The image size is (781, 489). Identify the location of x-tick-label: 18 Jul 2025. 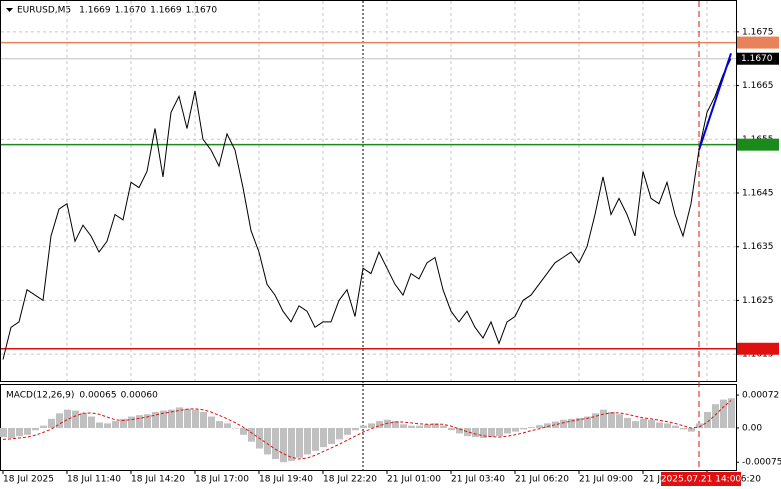
(28, 480).